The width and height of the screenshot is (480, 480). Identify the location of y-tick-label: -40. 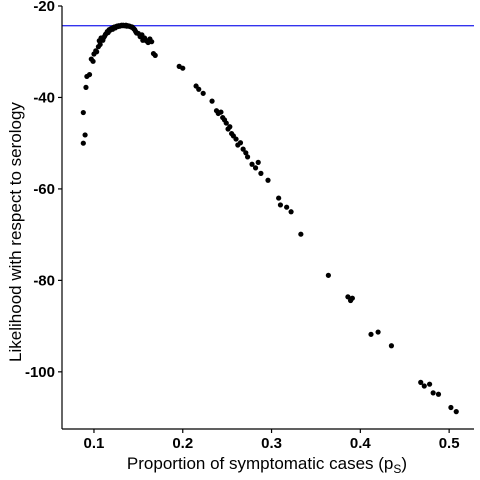
(44, 97).